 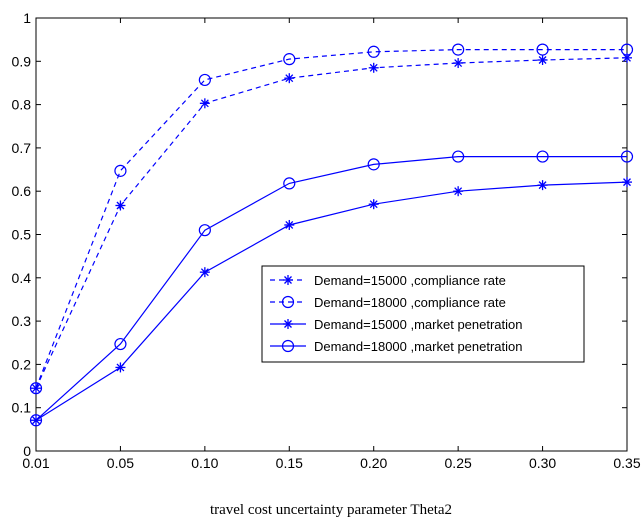 What do you see at coordinates (22, 321) in the screenshot?
I see `y-tick-label: 0.3` at bounding box center [22, 321].